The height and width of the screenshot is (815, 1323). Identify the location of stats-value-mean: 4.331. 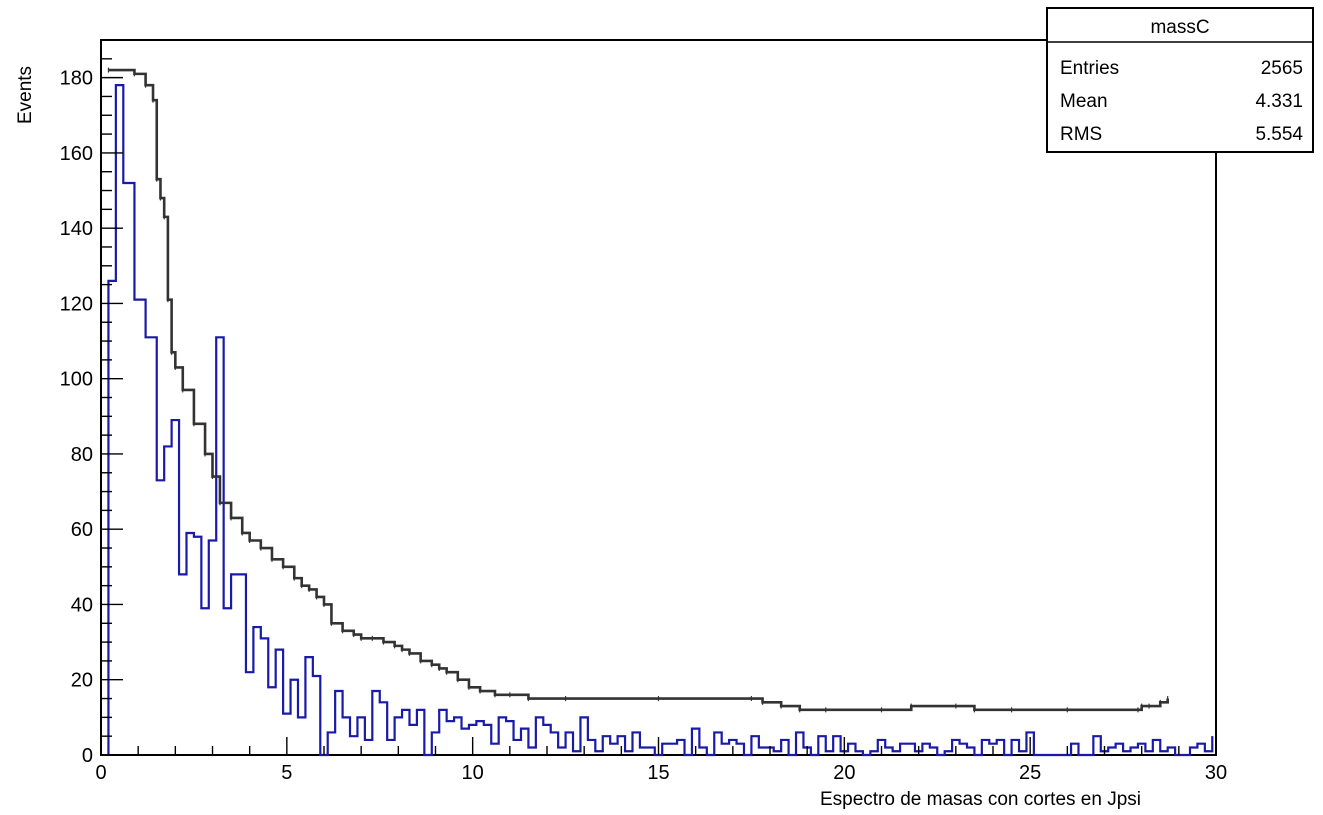
(1279, 101).